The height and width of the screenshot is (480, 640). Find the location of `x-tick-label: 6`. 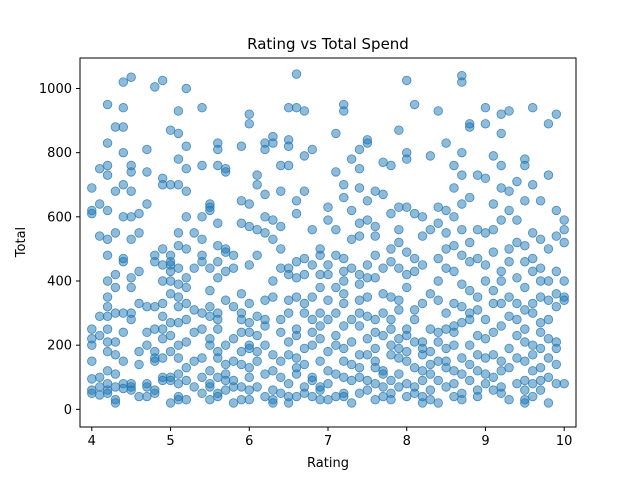

x-tick-label: 6 is located at coordinates (249, 441).